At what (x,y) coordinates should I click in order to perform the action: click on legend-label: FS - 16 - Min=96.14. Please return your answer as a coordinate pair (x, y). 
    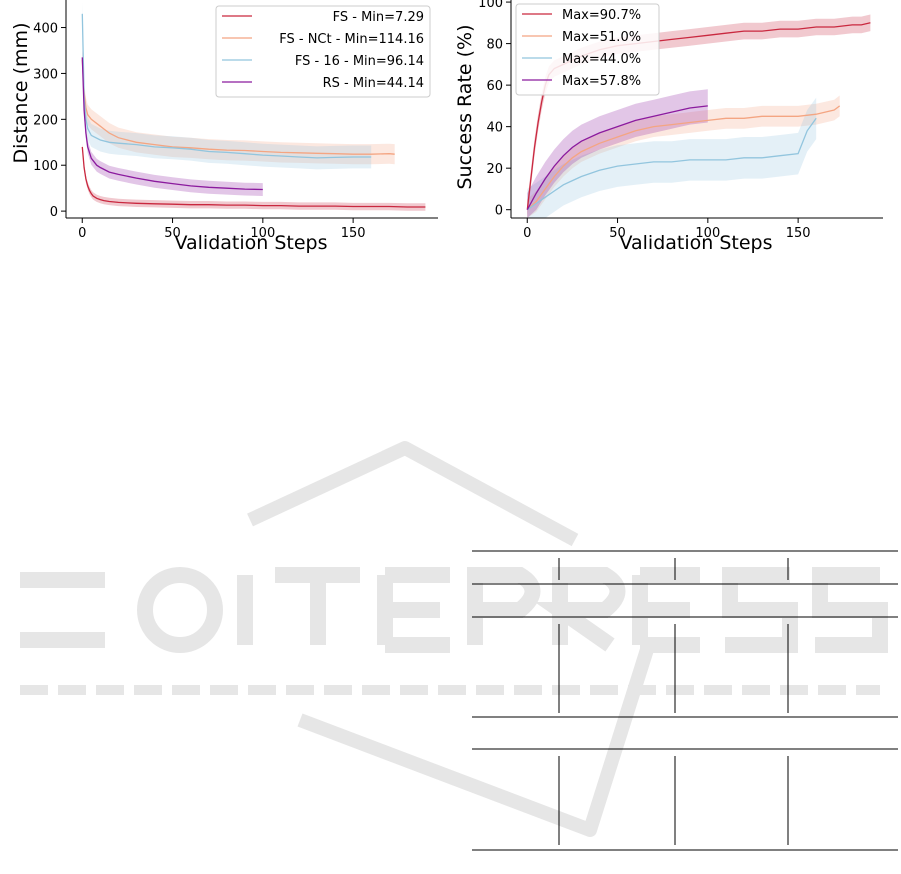
    Looking at the image, I should click on (359, 61).